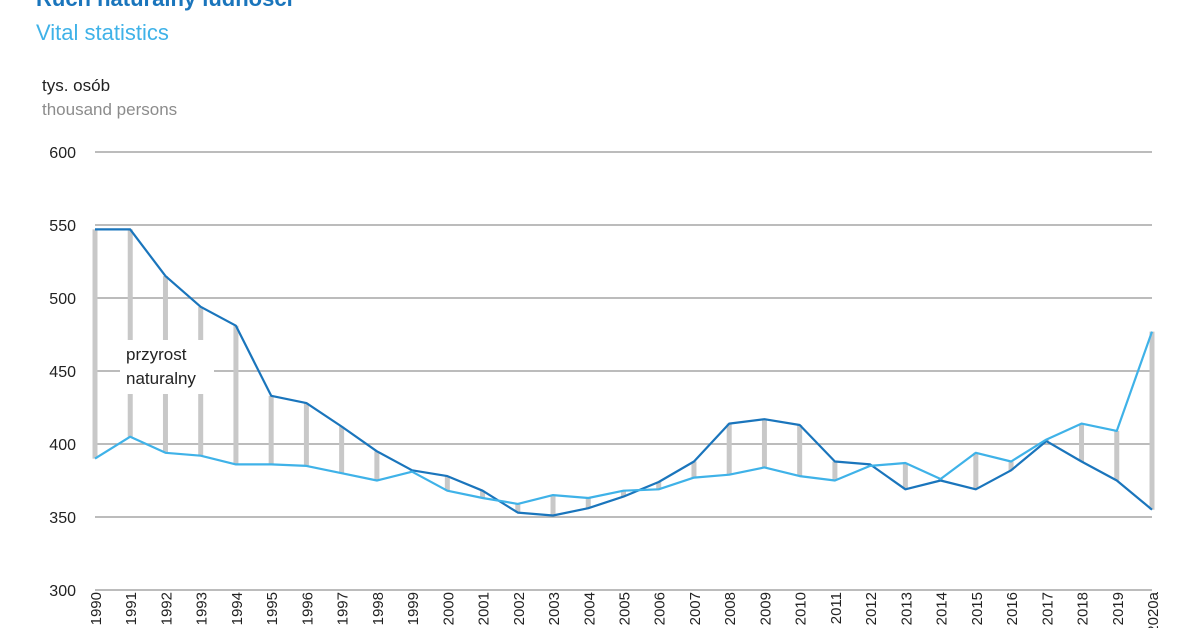  What do you see at coordinates (156, 354) in the screenshot?
I see `annotation-label-line1: przyrost` at bounding box center [156, 354].